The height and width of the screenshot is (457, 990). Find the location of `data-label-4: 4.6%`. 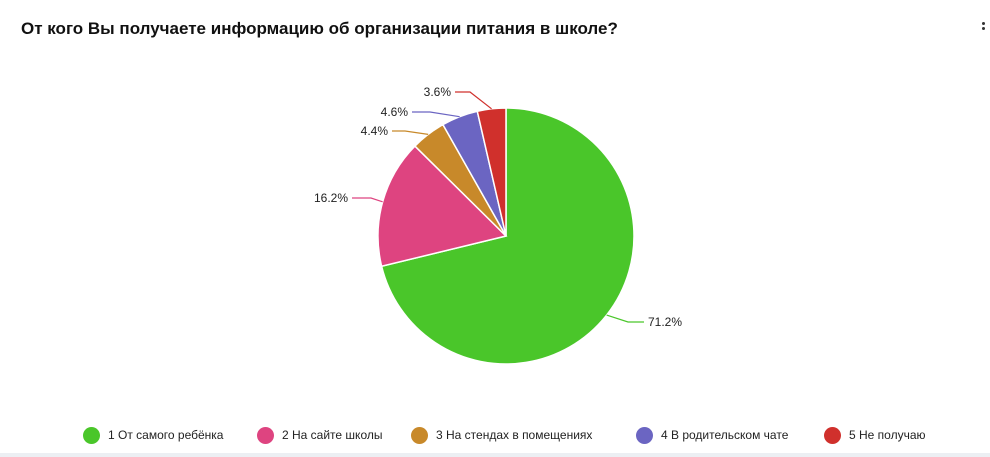

data-label-4: 4.6% is located at coordinates (395, 112).